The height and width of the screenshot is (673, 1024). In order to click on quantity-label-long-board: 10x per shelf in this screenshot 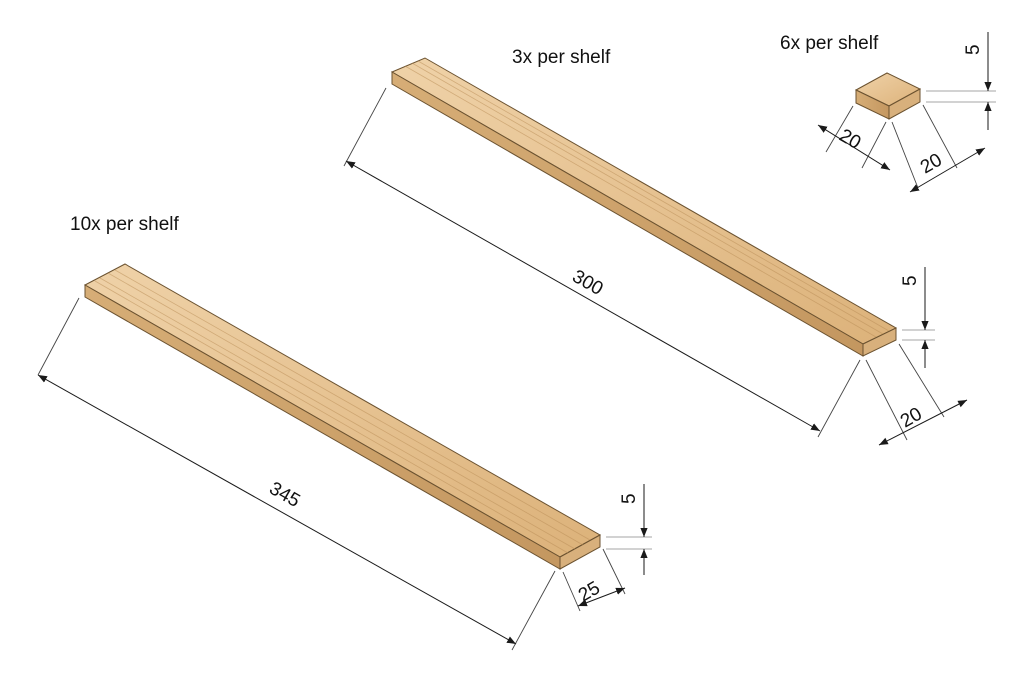, I will do `click(124, 224)`.